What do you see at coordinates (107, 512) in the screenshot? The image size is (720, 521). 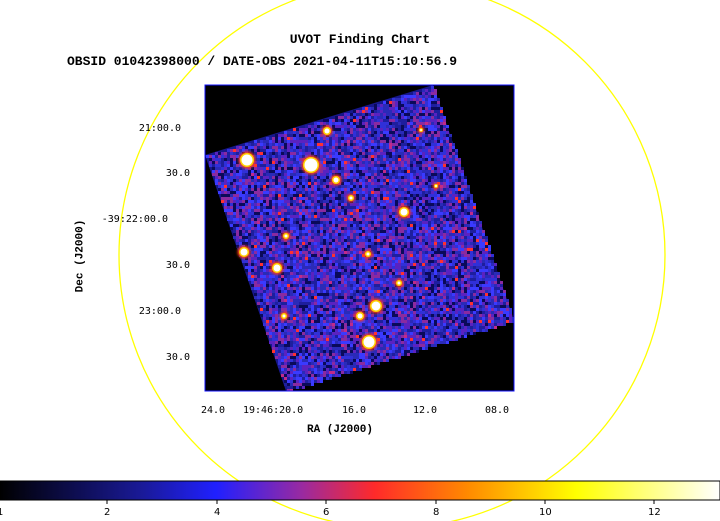 I see `colorbar-tick-label: 2` at bounding box center [107, 512].